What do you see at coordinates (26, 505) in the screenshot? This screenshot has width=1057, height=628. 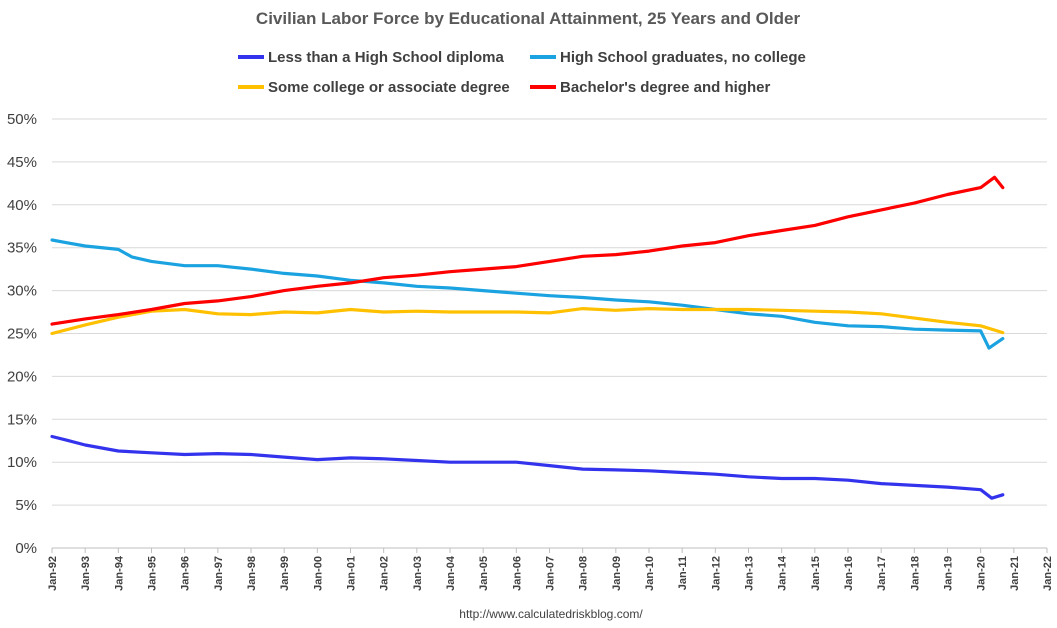 I see `y-tick-label: 5%` at bounding box center [26, 505].